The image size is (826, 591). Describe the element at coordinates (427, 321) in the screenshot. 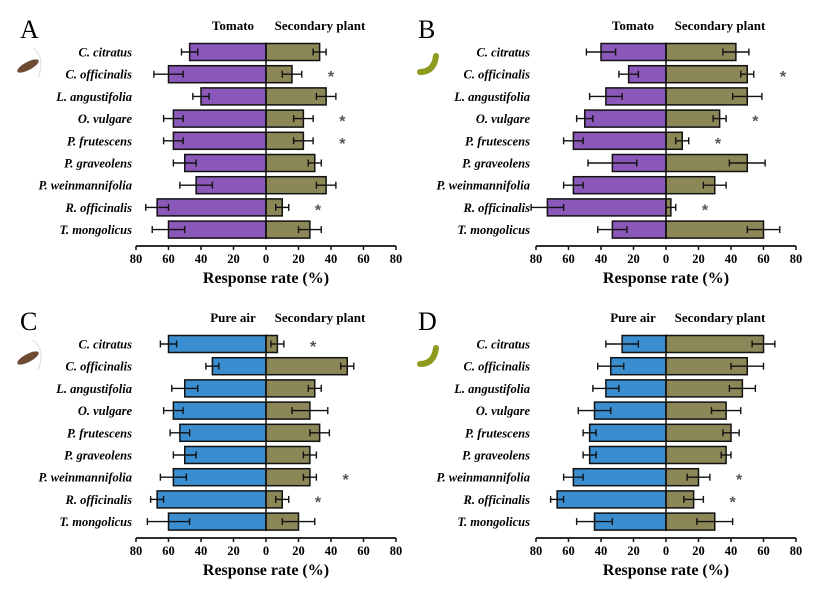

I see `panel-letter: D` at that location.